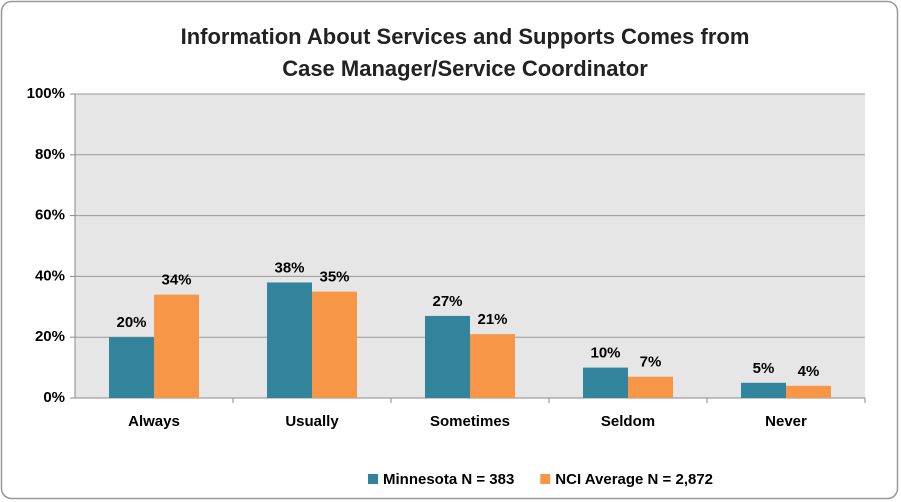  What do you see at coordinates (465, 68) in the screenshot?
I see `chart-title: Case Manager/Service Coordinator` at bounding box center [465, 68].